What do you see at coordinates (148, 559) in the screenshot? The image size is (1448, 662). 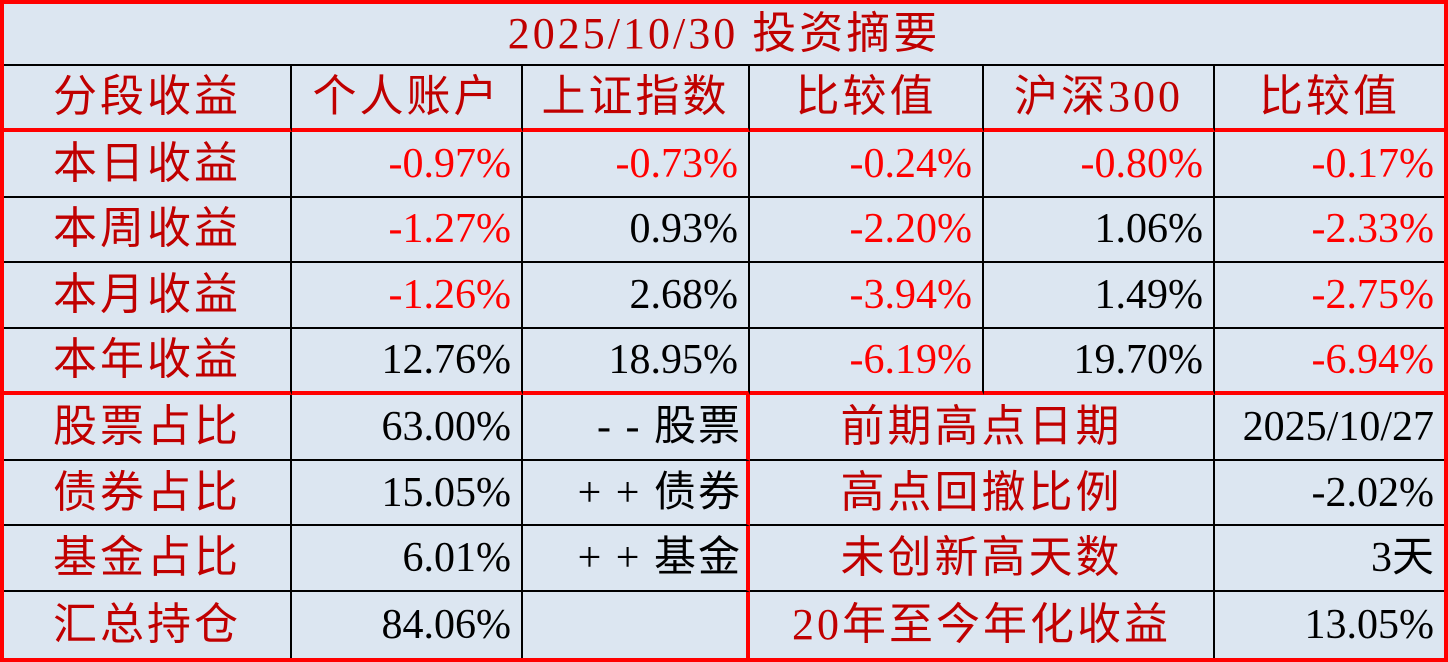 I see `row-label: 基金占比` at bounding box center [148, 559].